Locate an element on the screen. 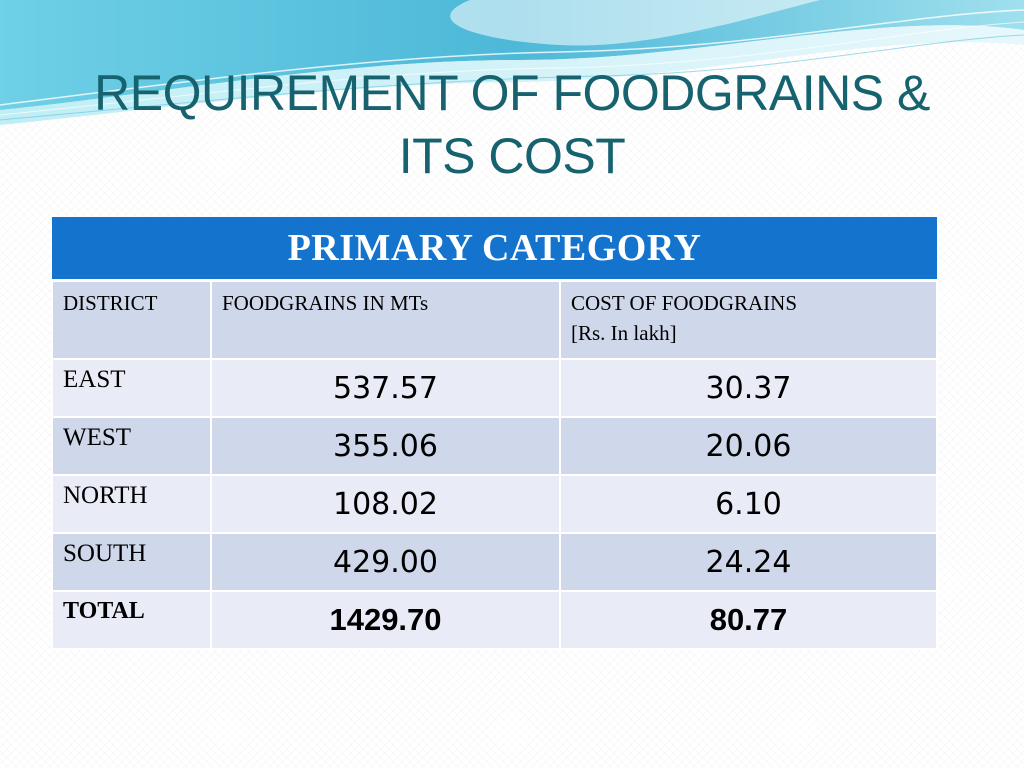  table-row: SOUTH 429.00 24.24 is located at coordinates (494, 562).